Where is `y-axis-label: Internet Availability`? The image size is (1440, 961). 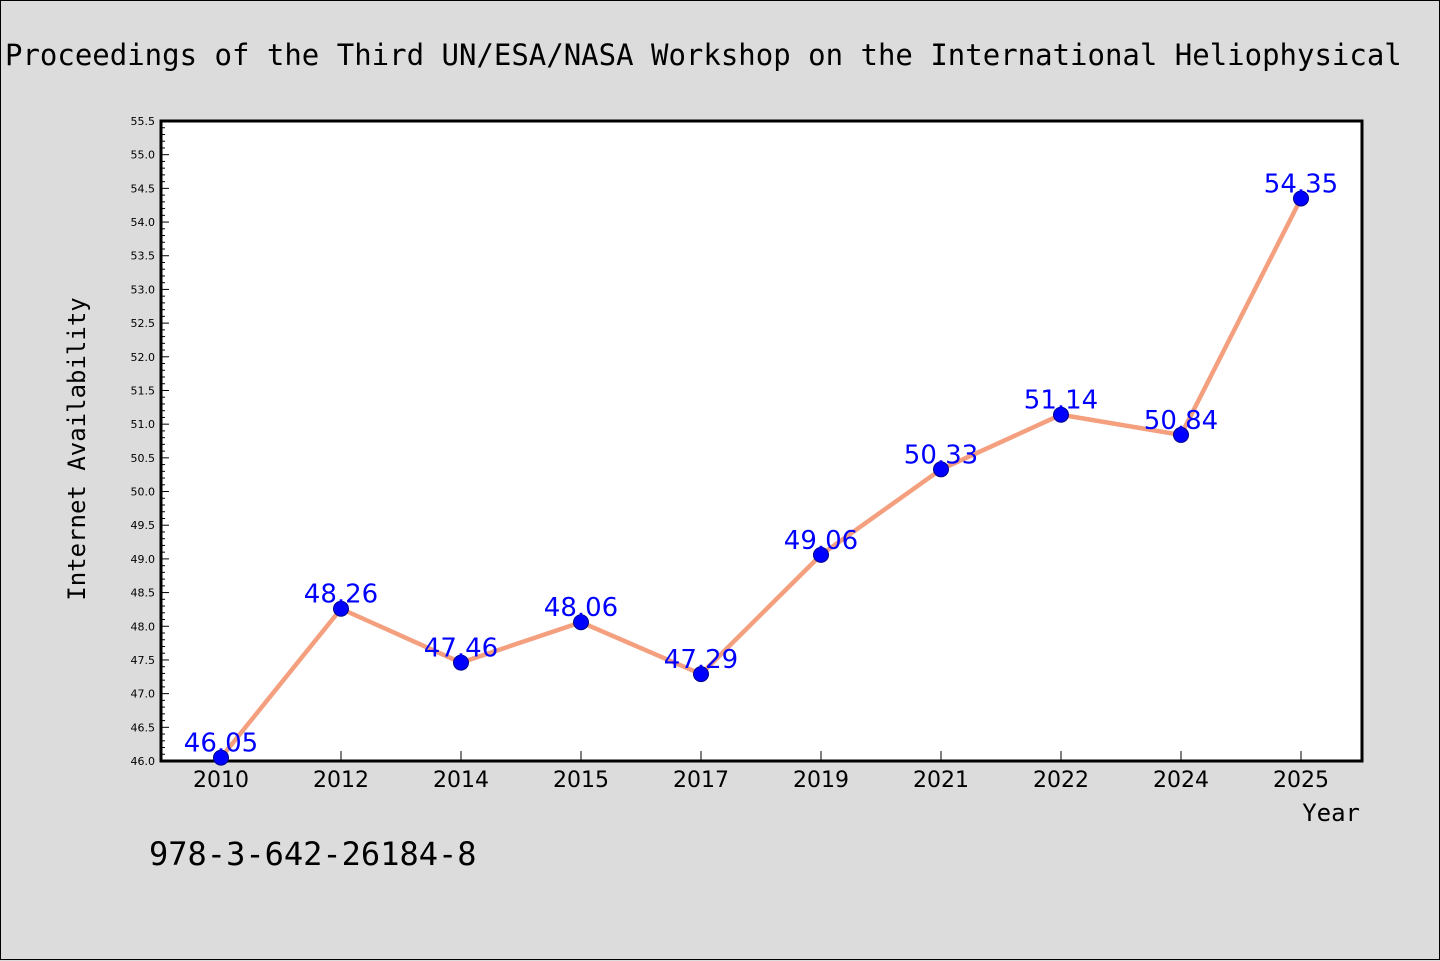 y-axis-label: Internet Availability is located at coordinates (77, 448).